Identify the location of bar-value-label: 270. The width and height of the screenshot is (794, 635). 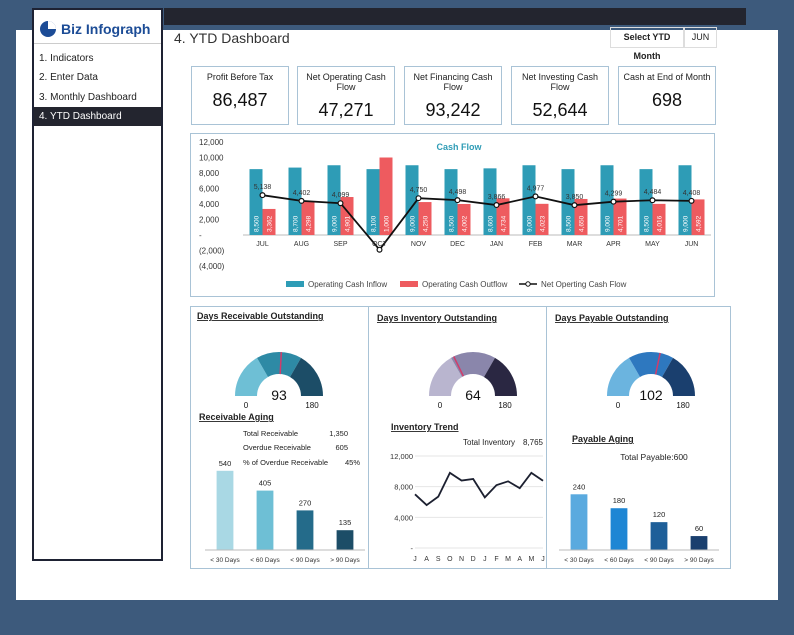
(305, 502).